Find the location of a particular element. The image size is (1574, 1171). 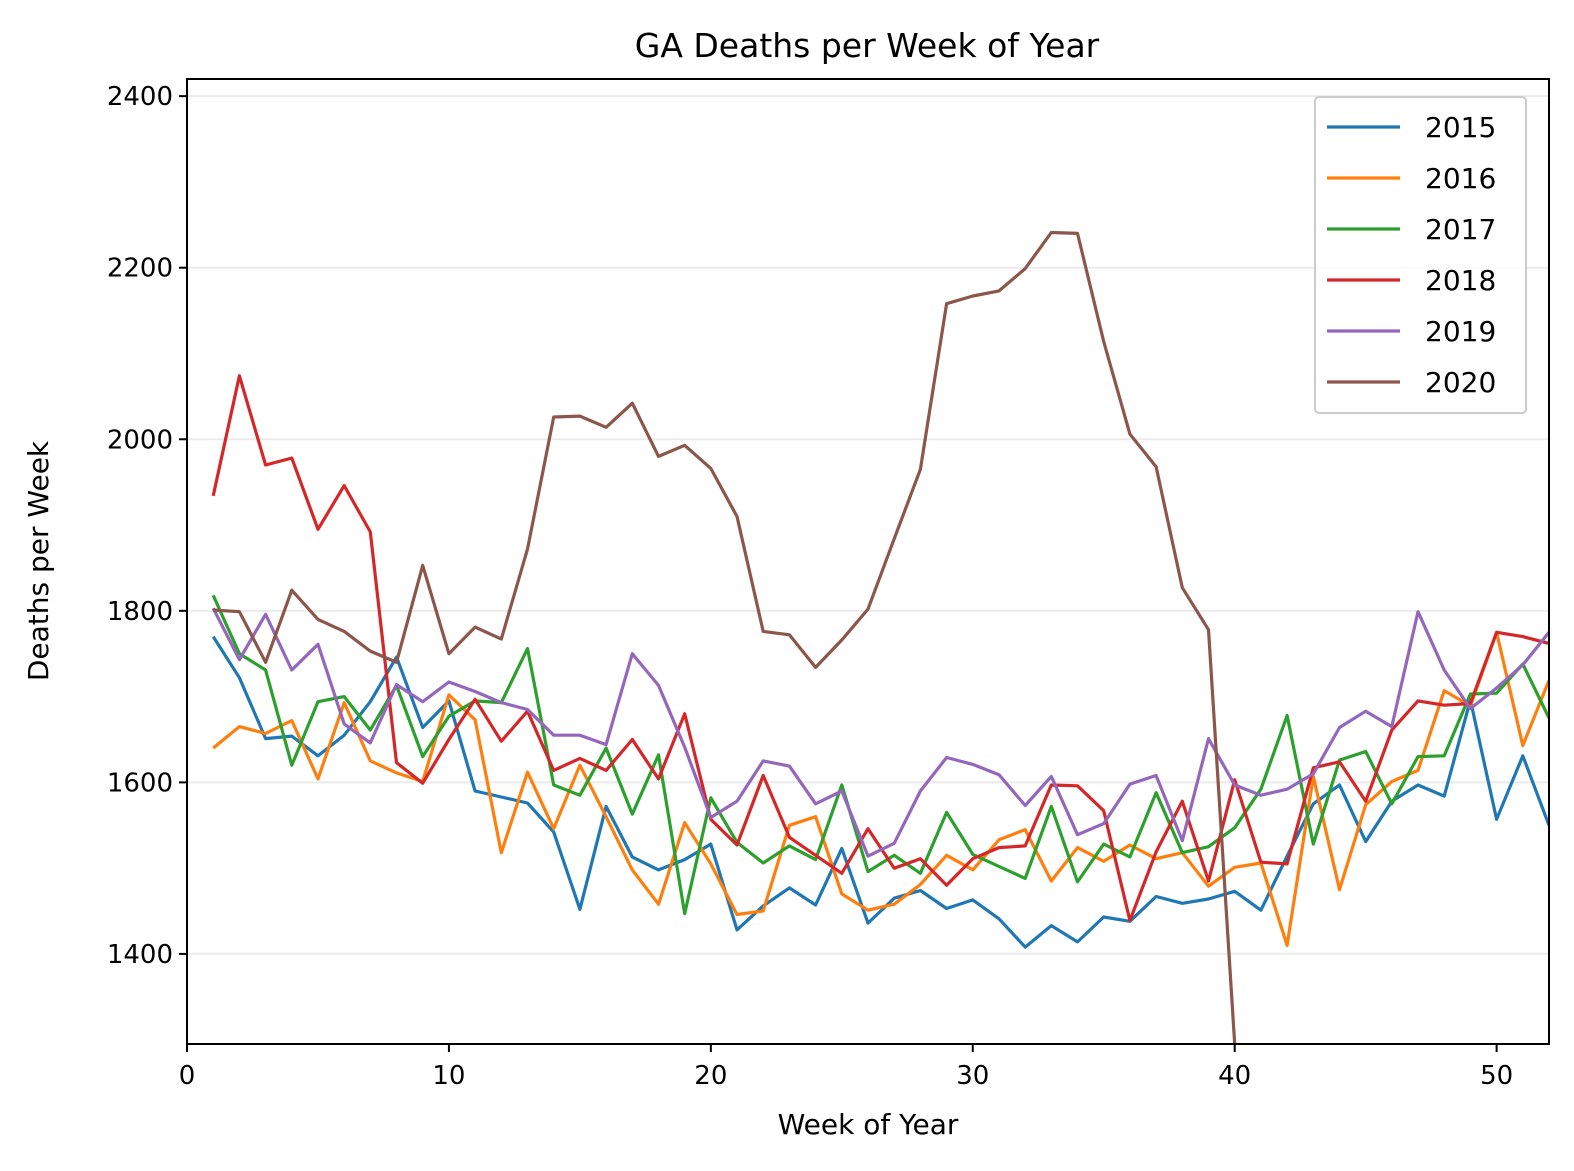

legend-label-2016: 2016 is located at coordinates (1460, 178).